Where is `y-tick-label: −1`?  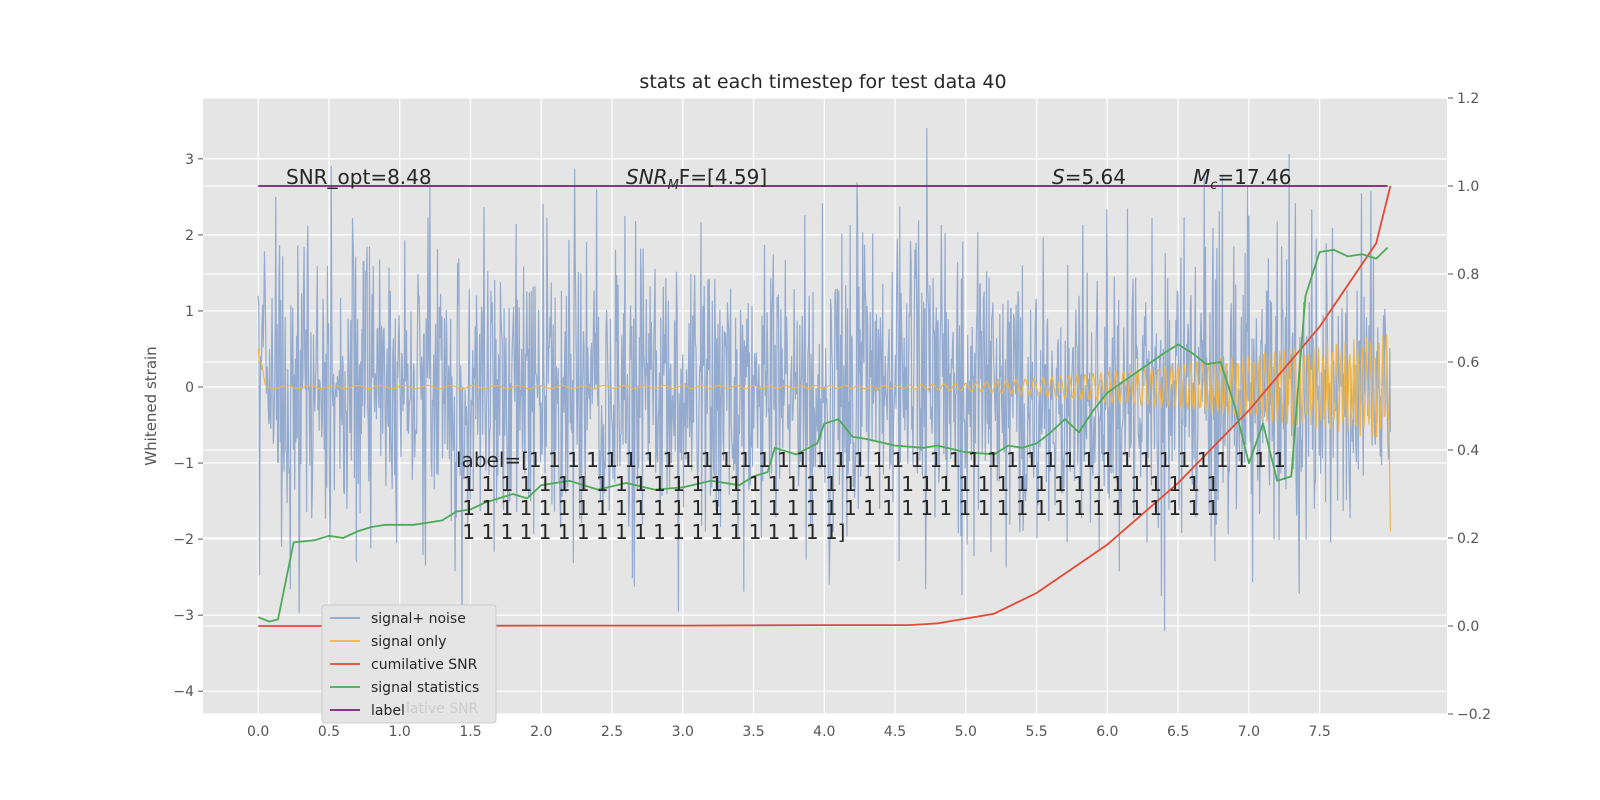 y-tick-label: −1 is located at coordinates (183, 464).